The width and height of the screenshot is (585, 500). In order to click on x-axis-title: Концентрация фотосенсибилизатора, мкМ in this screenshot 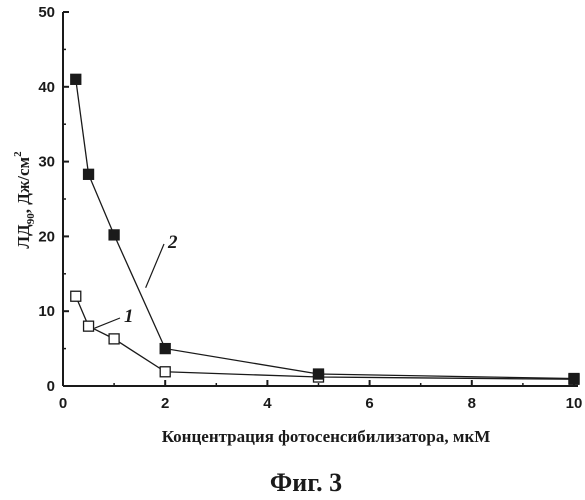, I will do `click(326, 436)`.